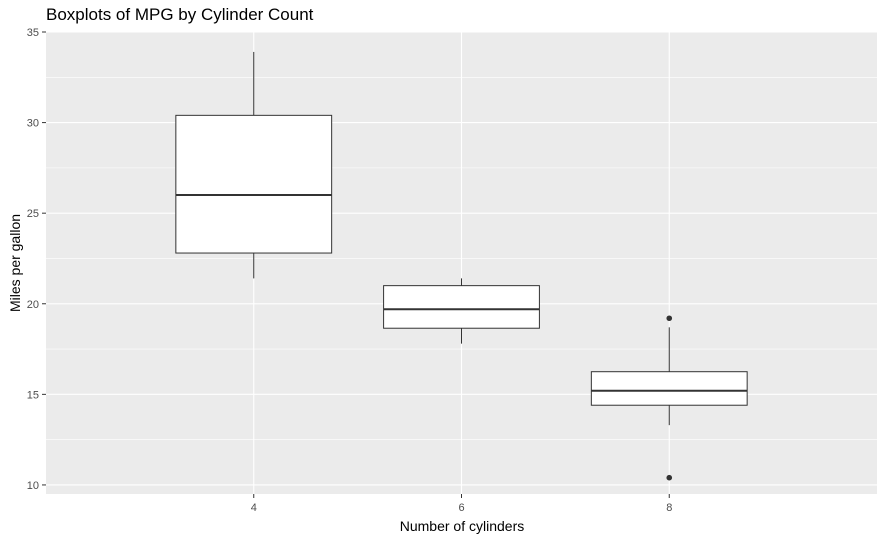 Image resolution: width=887 pixels, height=542 pixels. Describe the element at coordinates (33, 33) in the screenshot. I see `y-tick-label: 35` at that location.